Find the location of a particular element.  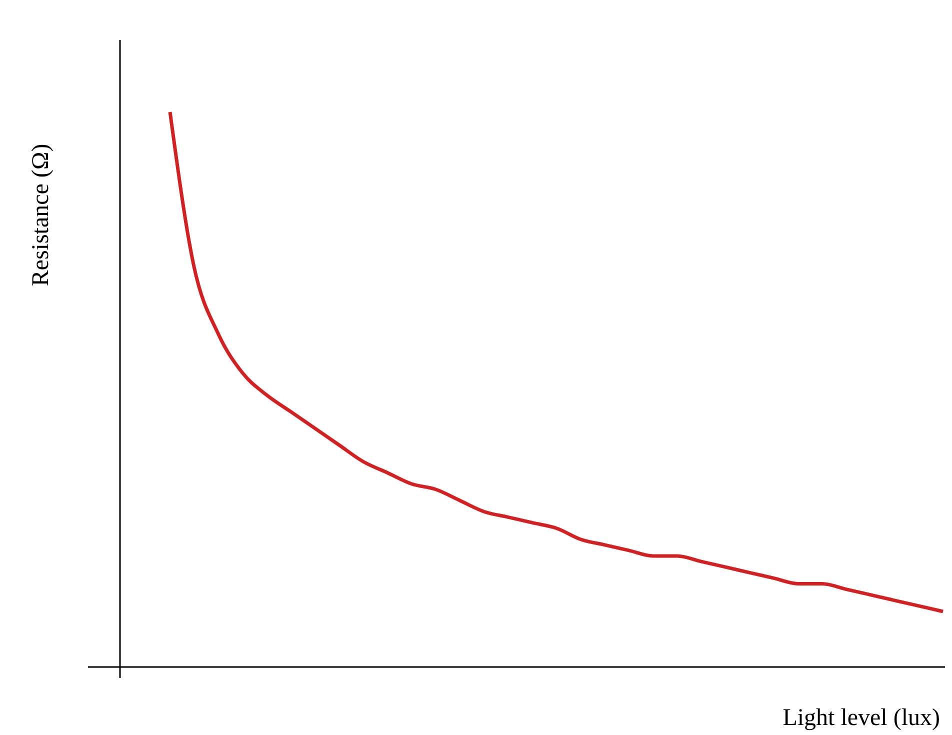

x-axis-title: Light level (lux) is located at coordinates (861, 718).